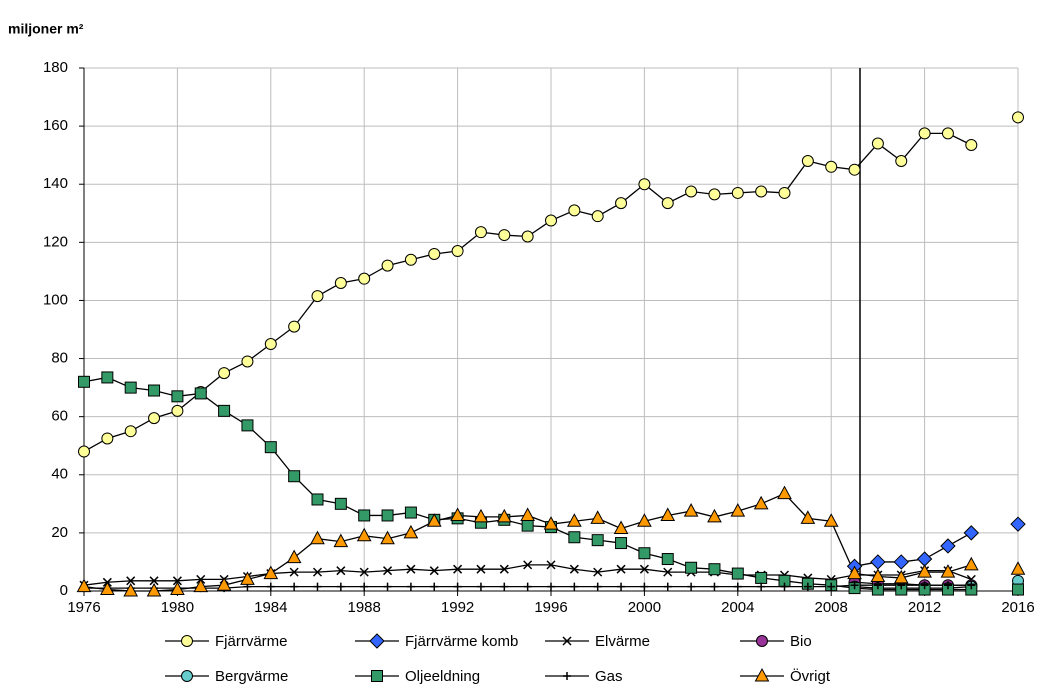 The width and height of the screenshot is (1048, 689). I want to click on y-tick-label: 80, so click(59, 358).